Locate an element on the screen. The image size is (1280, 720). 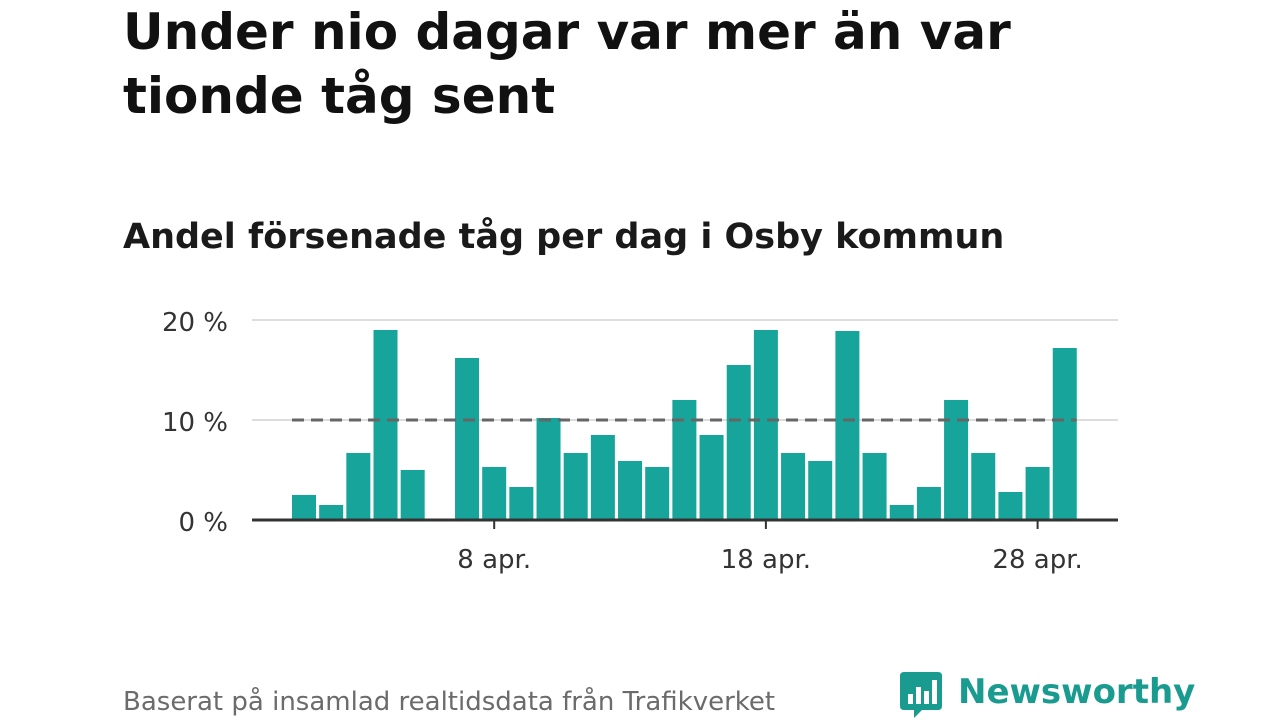
brand-name: Newsworthy is located at coordinates (1077, 692).